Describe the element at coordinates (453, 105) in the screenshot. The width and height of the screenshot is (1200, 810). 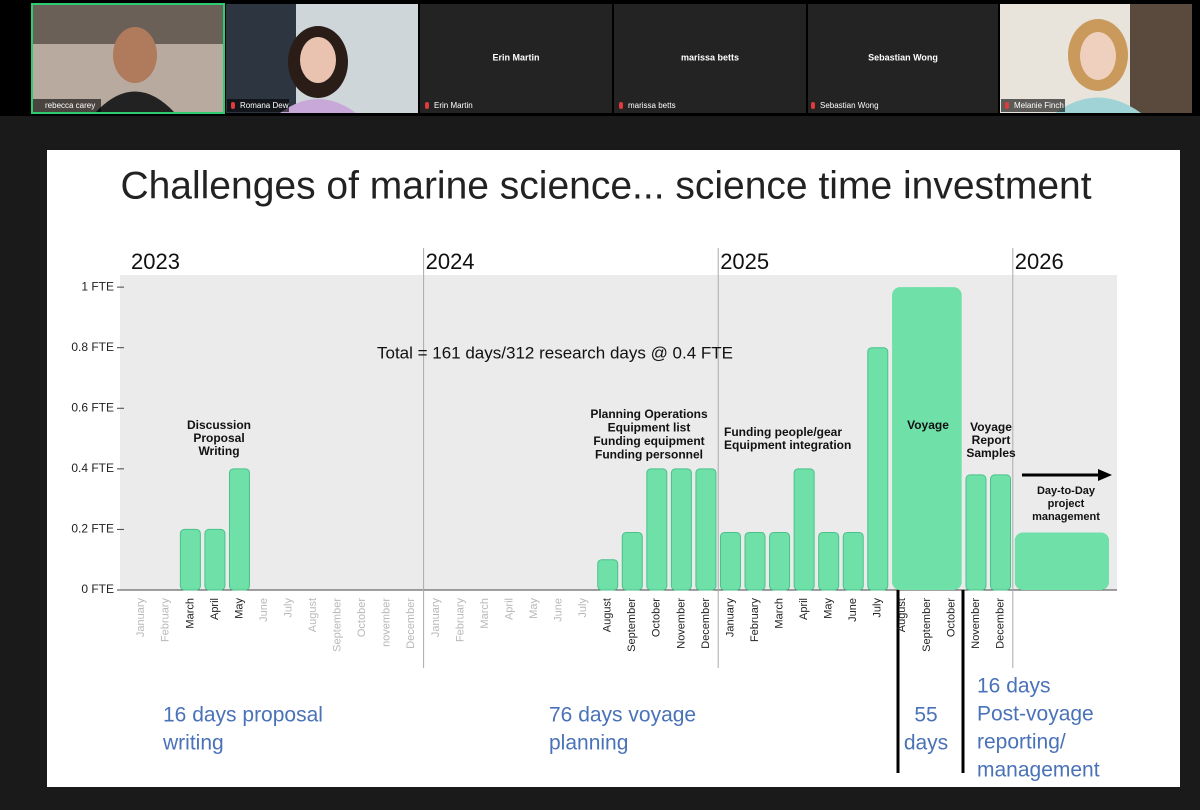
I see `participant-label: Erin Martin` at that location.